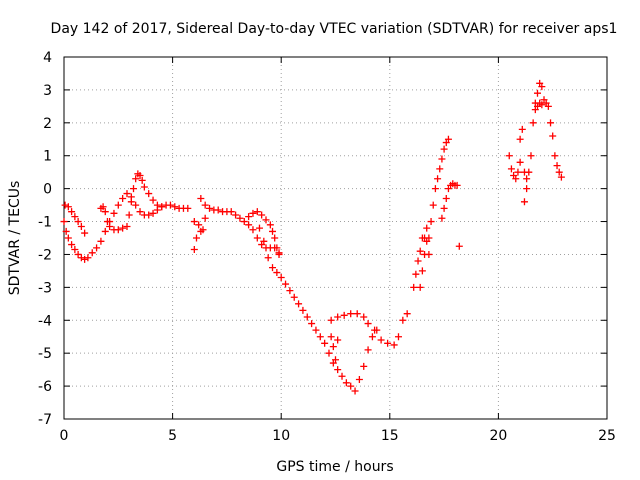 The height and width of the screenshot is (480, 640). Describe the element at coordinates (47, 91) in the screenshot. I see `y-tick-label: 3` at that location.